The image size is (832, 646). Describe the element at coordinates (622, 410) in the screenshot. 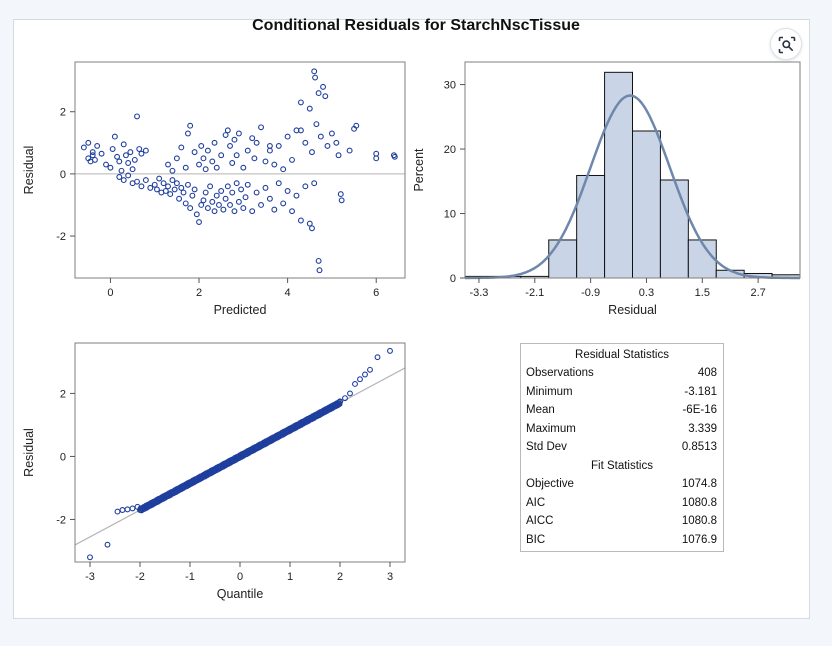

I see `stat-row-mean: Mean -6E-16` at that location.